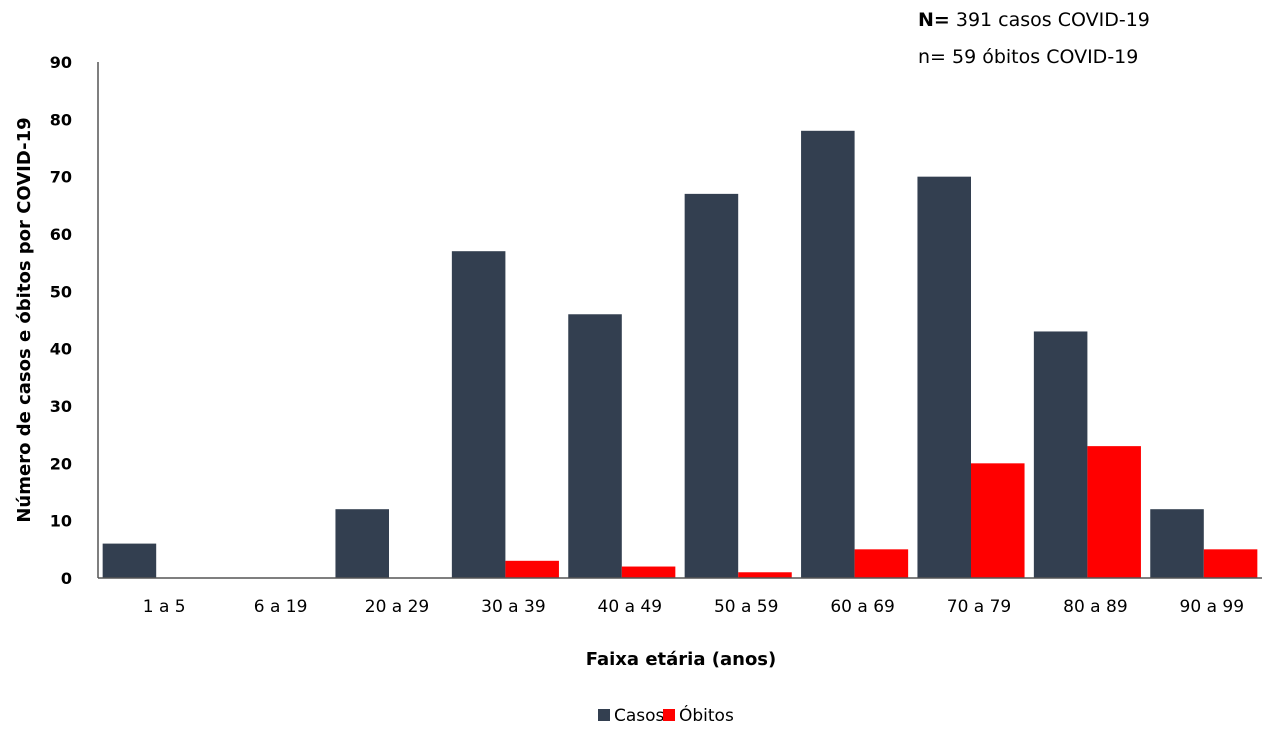 The width and height of the screenshot is (1262, 732). Describe the element at coordinates (397, 607) in the screenshot. I see `x-tick-label: 20 a 29` at that location.